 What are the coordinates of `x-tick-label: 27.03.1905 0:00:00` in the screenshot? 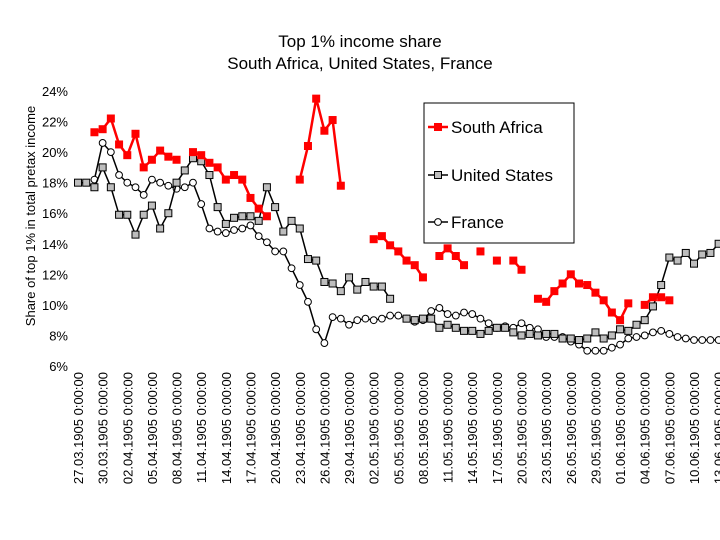 It's located at (78, 428).